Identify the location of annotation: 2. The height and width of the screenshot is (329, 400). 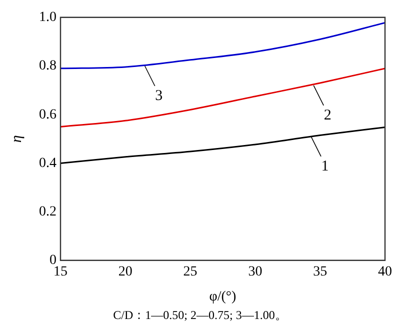
(328, 115).